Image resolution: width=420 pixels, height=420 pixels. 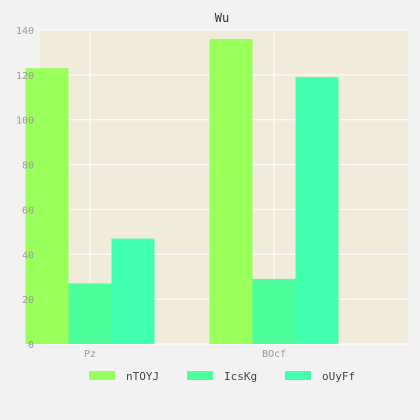 I want to click on legend-swatch-nTOYJ, so click(x=102, y=375).